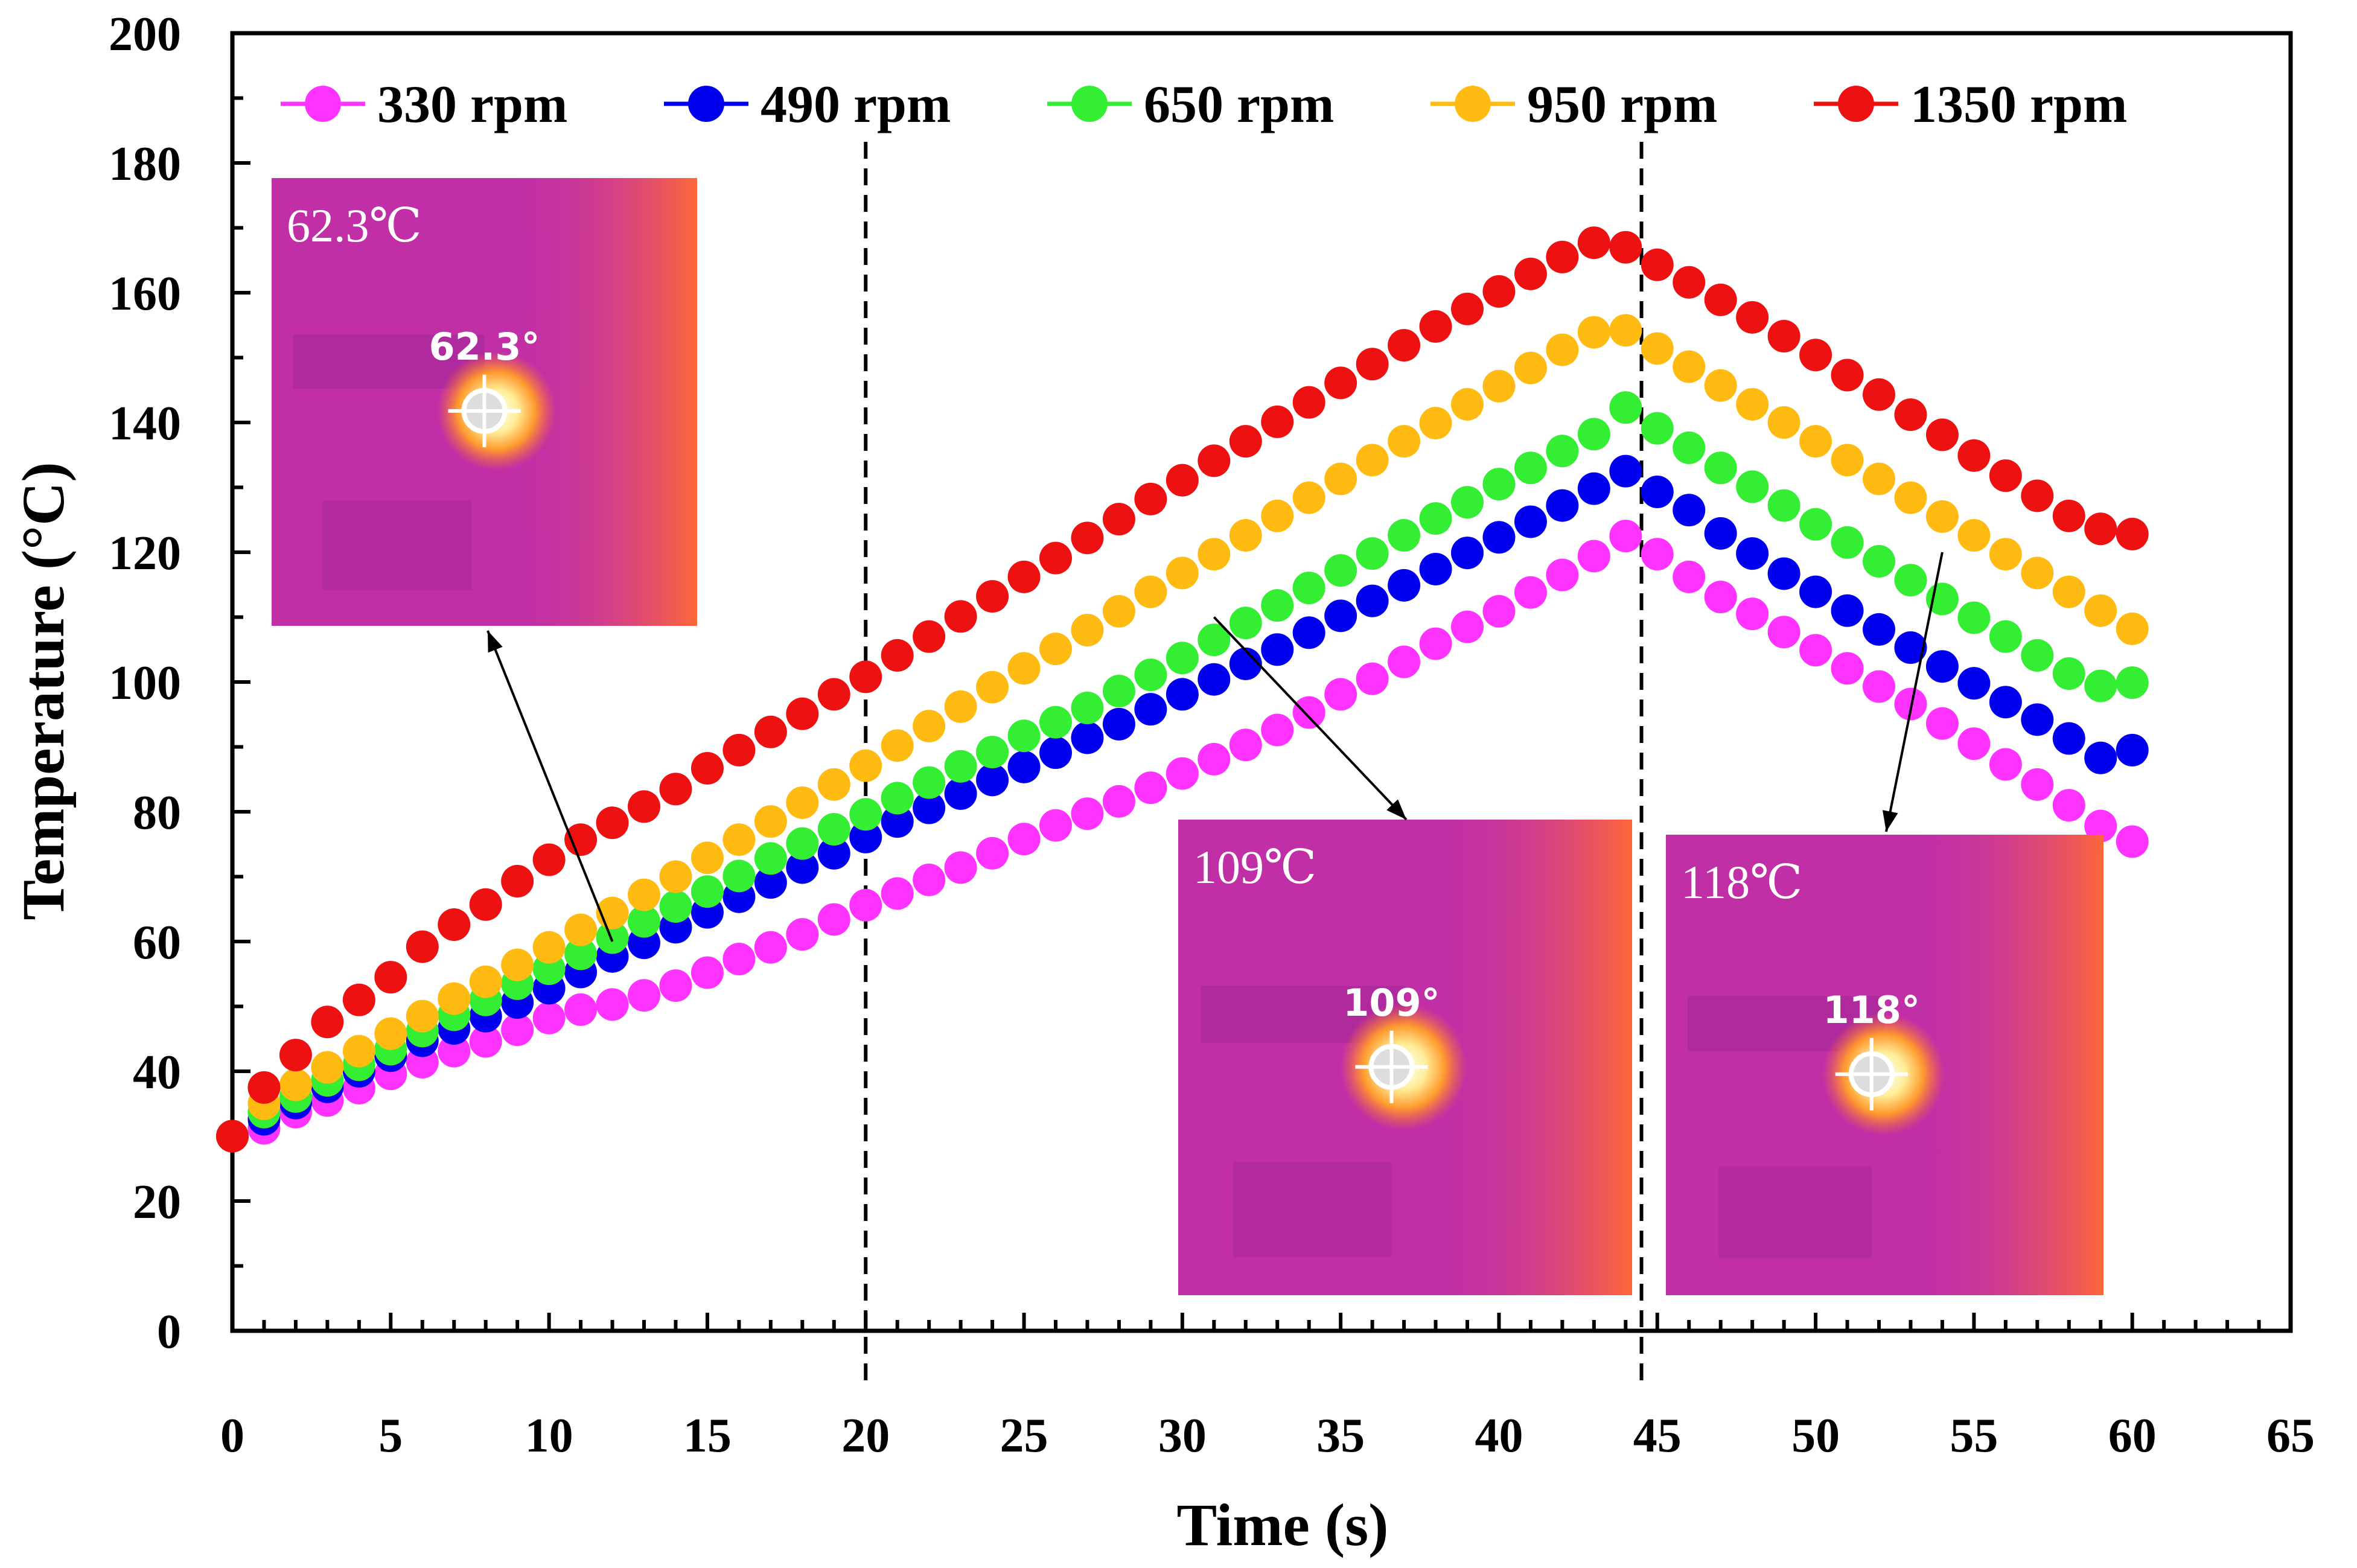  What do you see at coordinates (2132, 1435) in the screenshot?
I see `x-tick-label: 60` at bounding box center [2132, 1435].